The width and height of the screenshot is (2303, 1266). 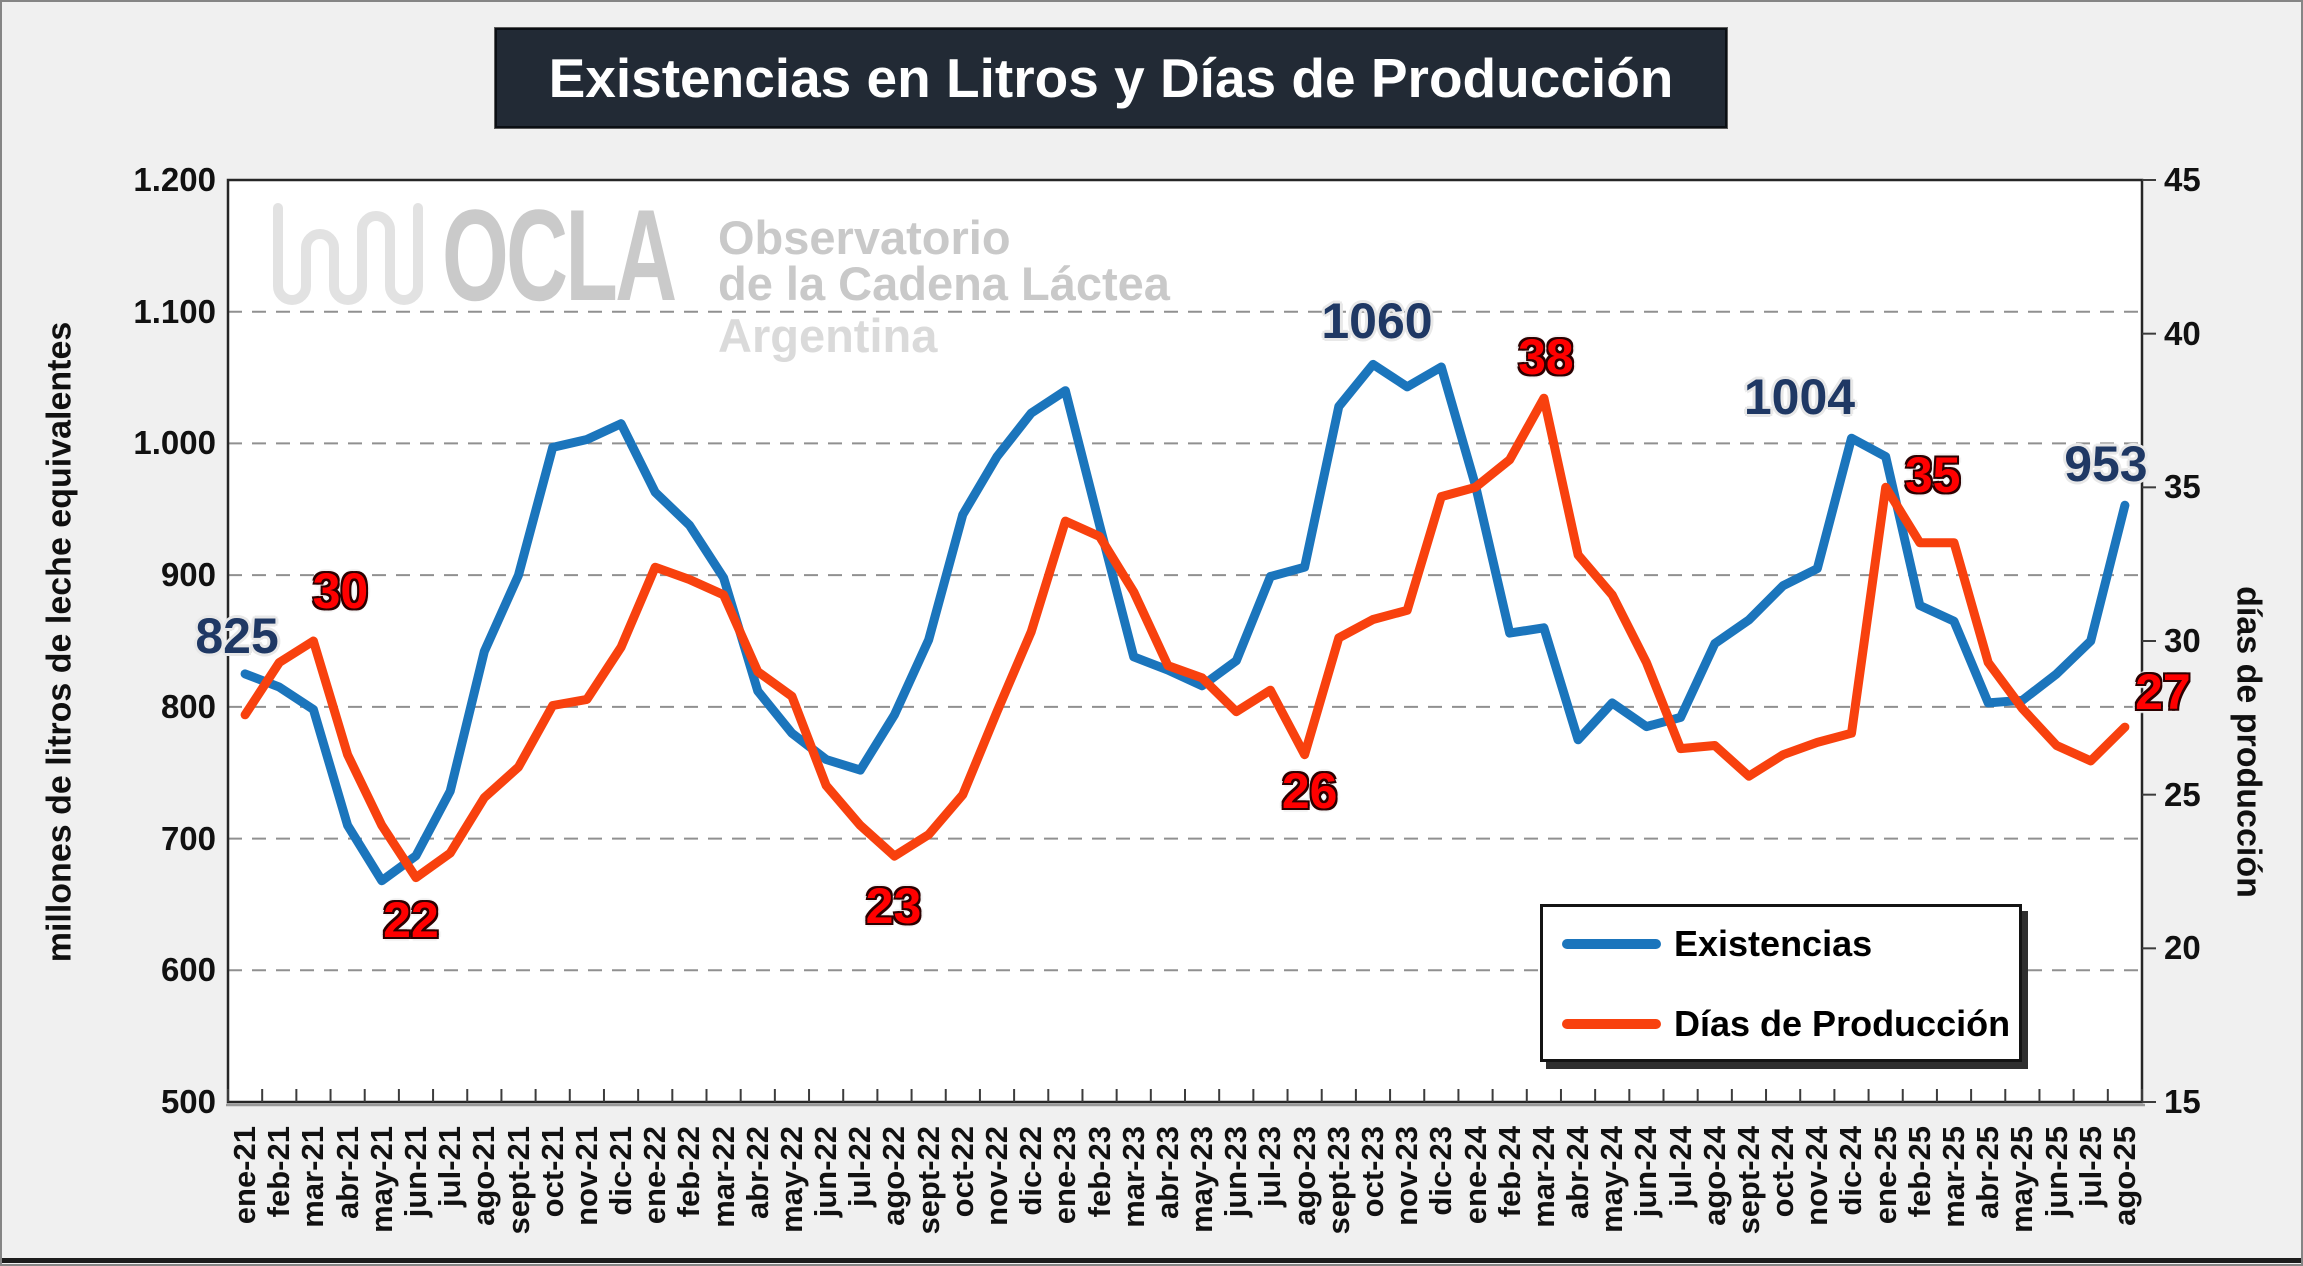 I want to click on x-tick-label: jul-21, so click(x=450, y=1166).